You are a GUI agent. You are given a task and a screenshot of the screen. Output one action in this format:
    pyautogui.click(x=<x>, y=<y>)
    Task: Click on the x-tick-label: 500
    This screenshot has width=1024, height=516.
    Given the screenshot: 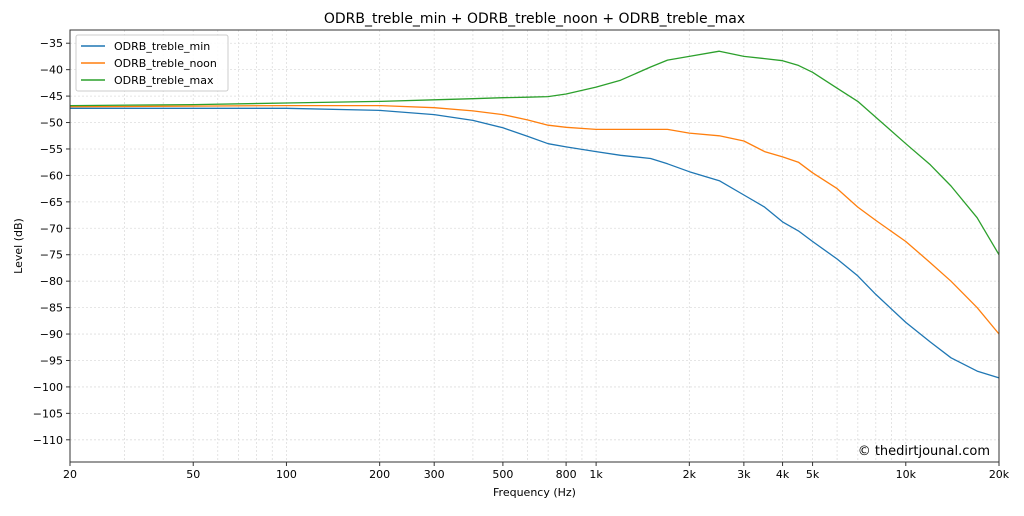 What is the action you would take?
    pyautogui.click(x=502, y=474)
    